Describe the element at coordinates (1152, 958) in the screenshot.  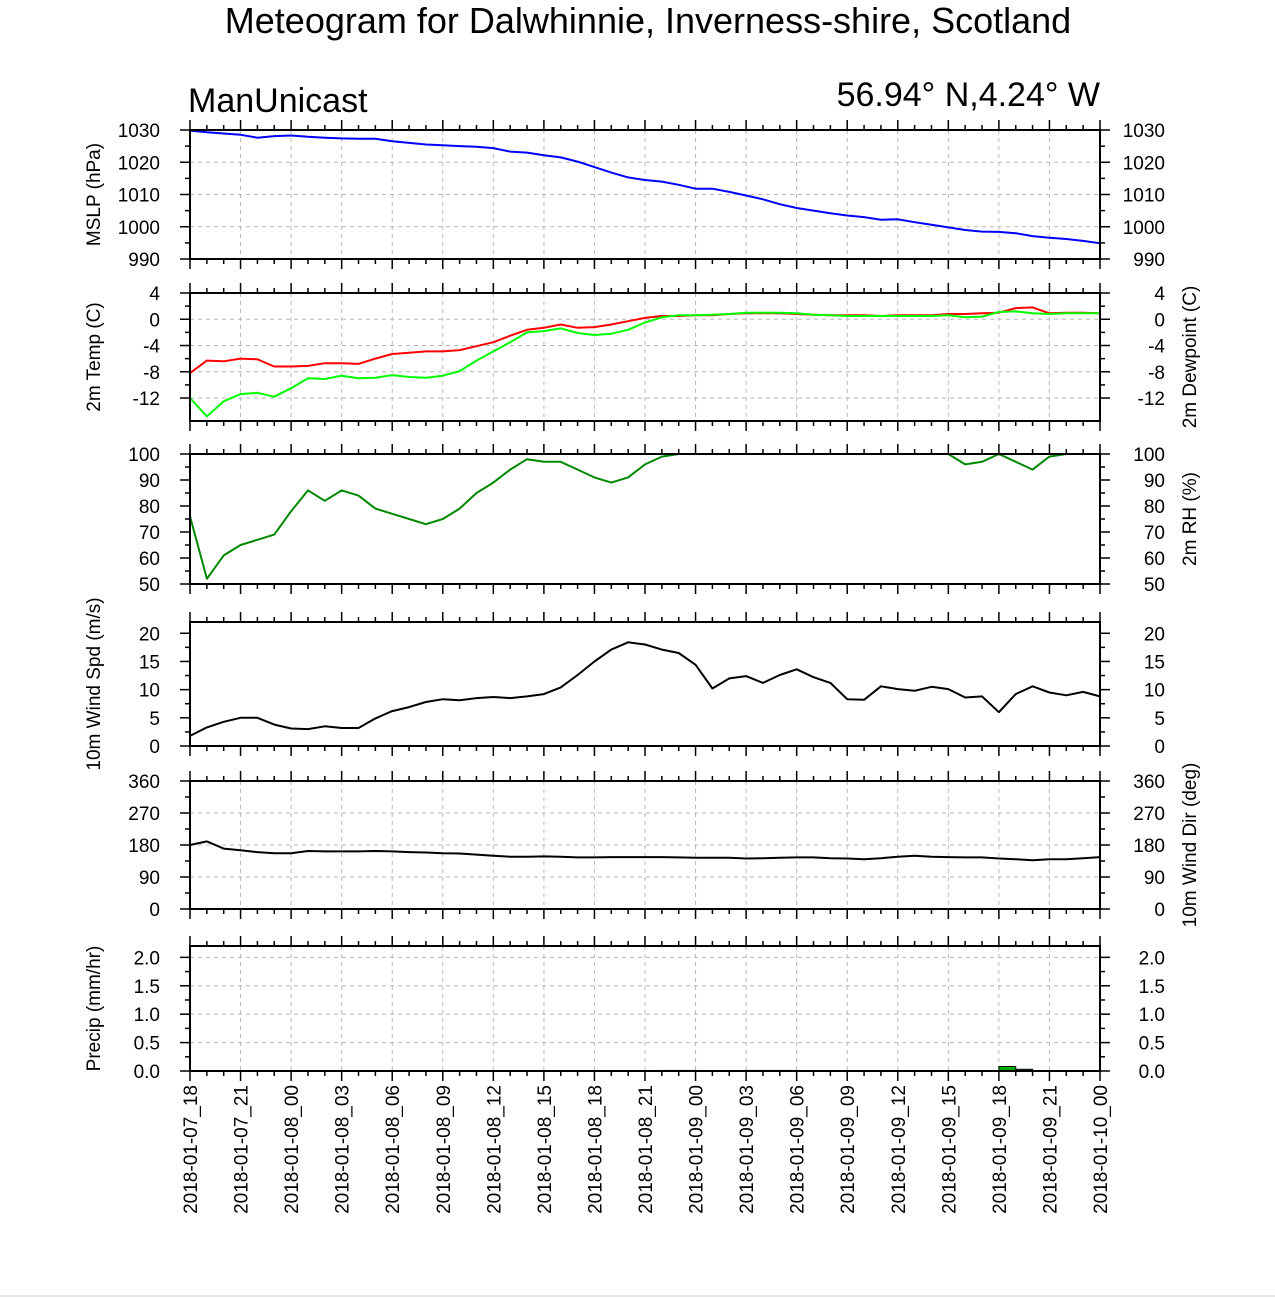
I see `ytick-label-right: 2.0` at that location.